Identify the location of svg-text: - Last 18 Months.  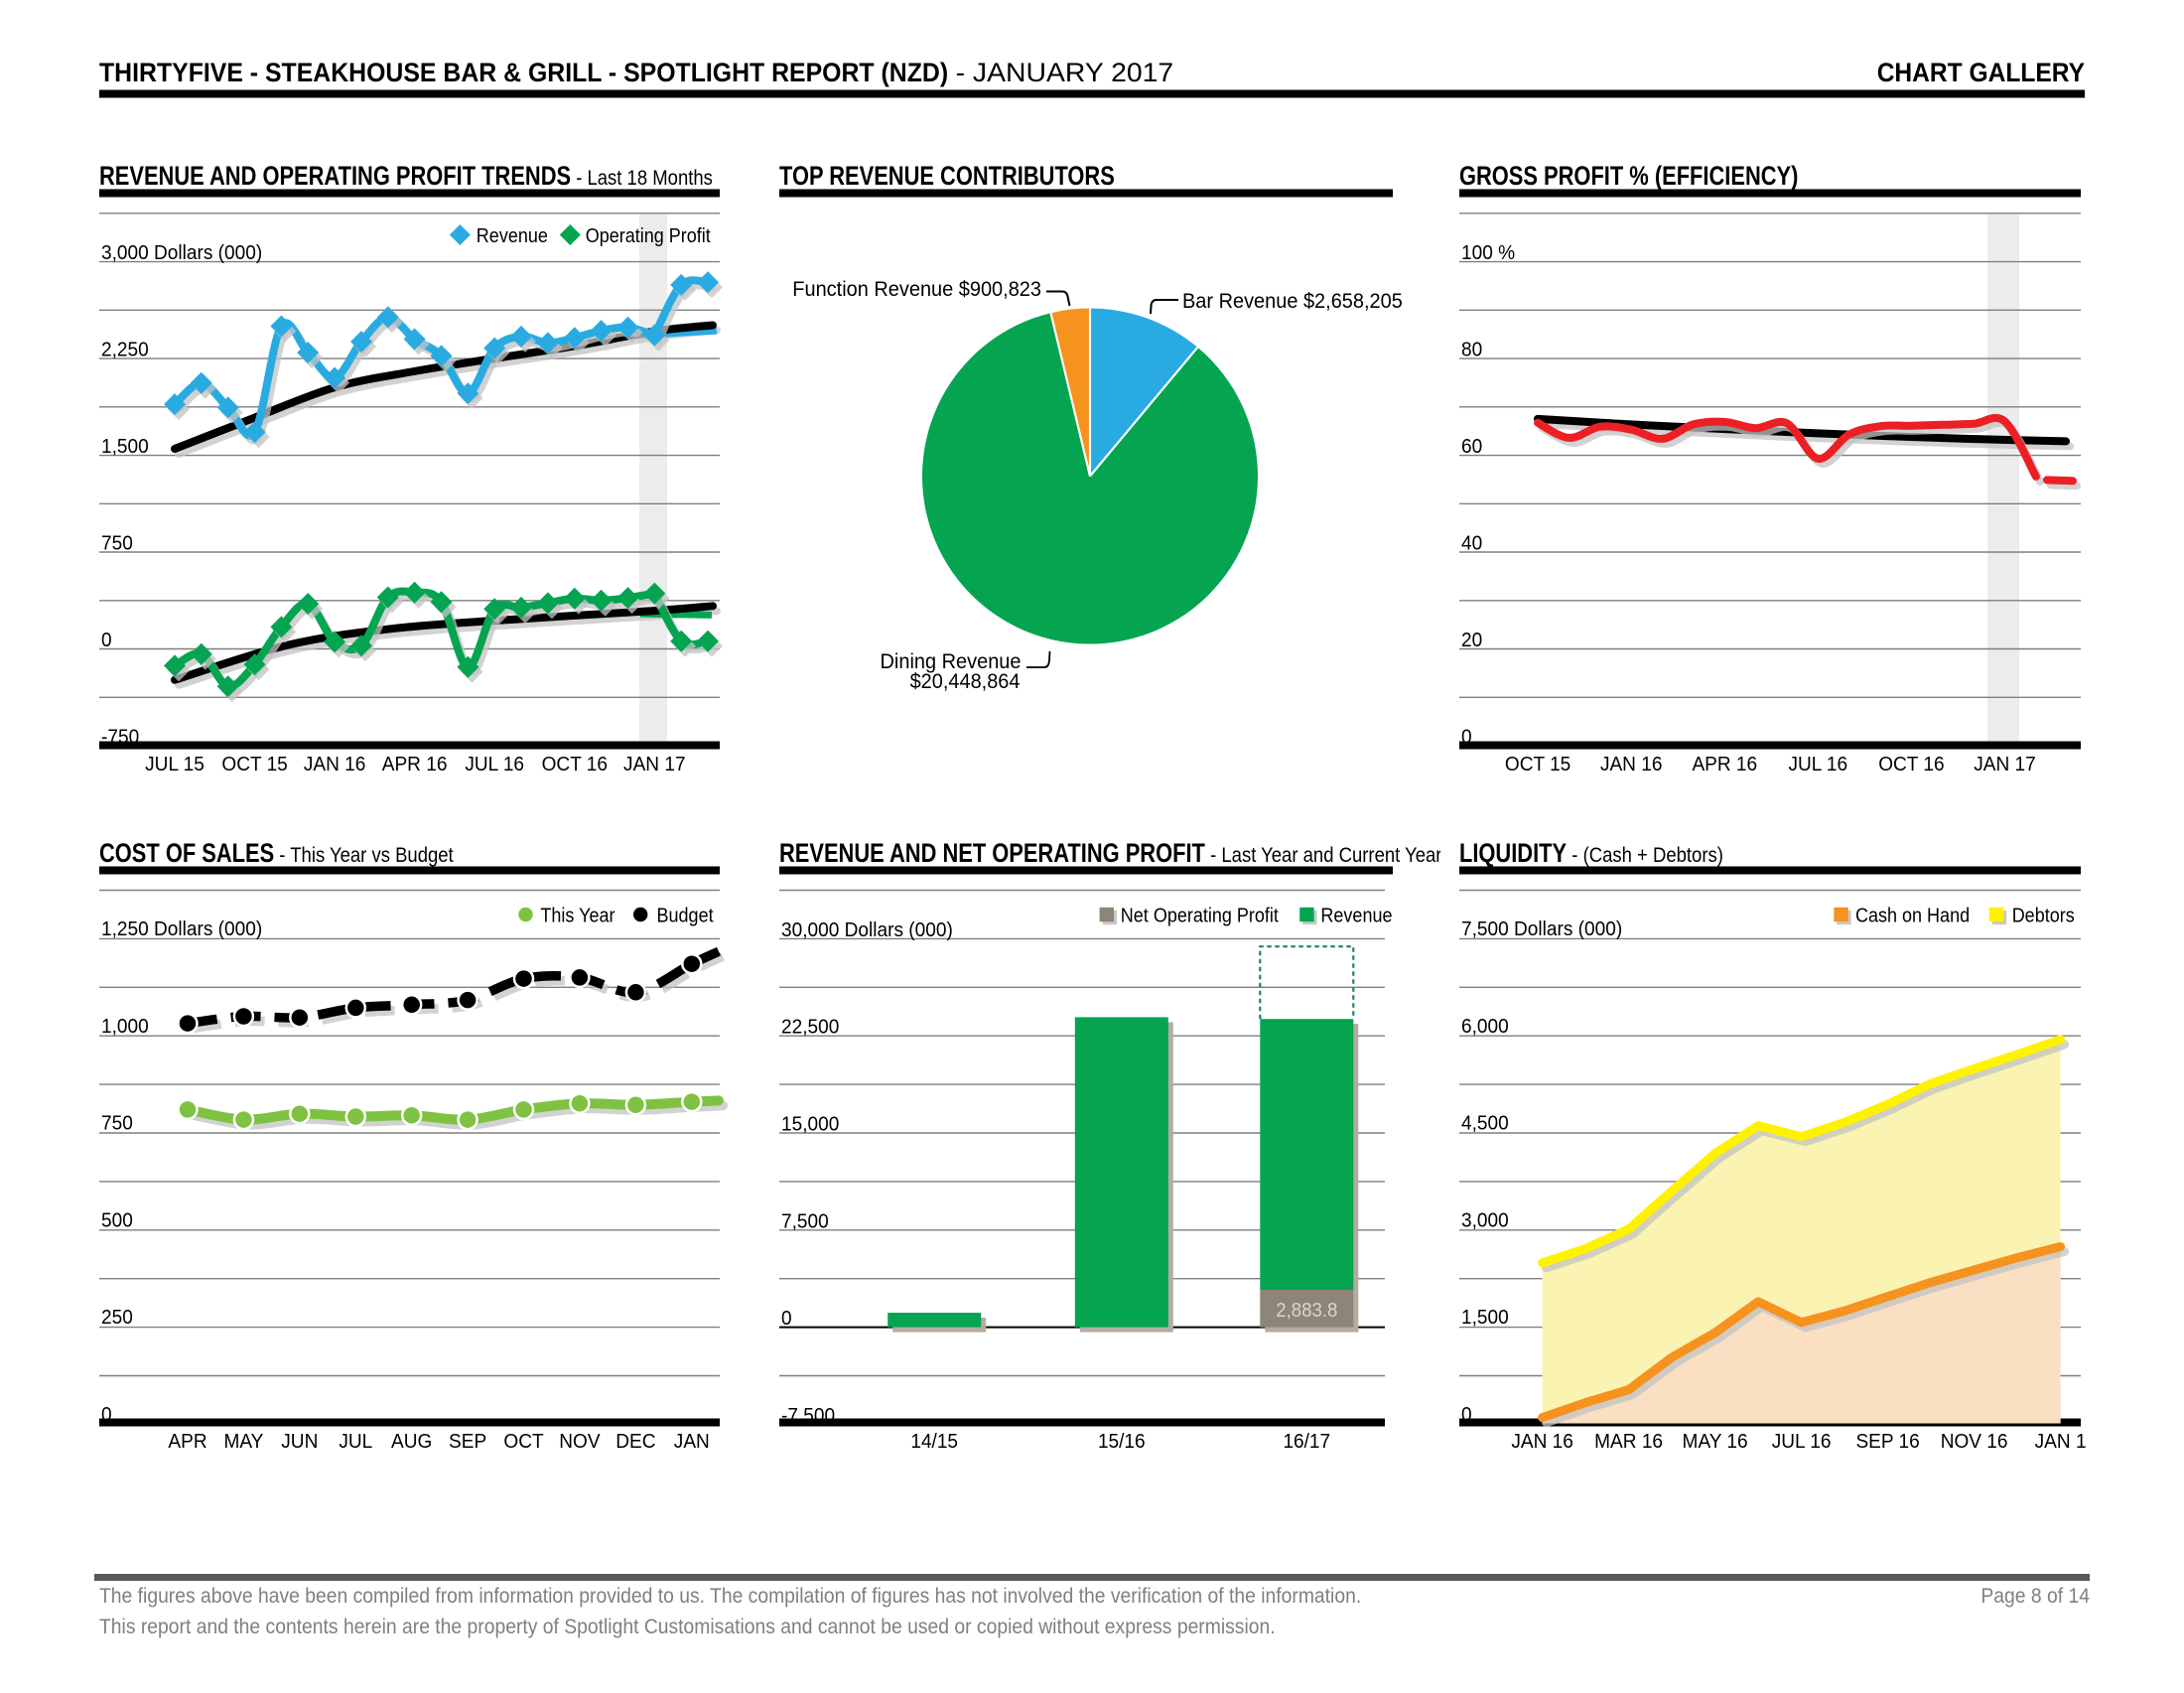
(644, 178).